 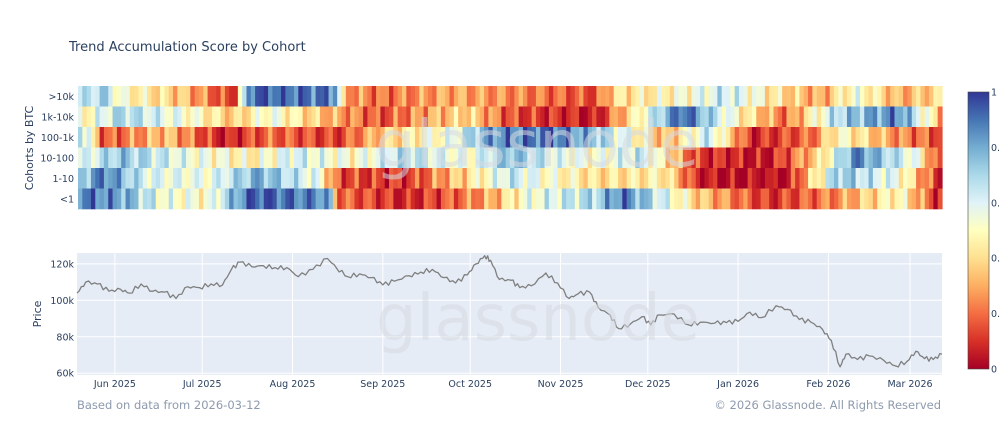 I want to click on heatmap-row-label: <1, so click(x=67, y=199).